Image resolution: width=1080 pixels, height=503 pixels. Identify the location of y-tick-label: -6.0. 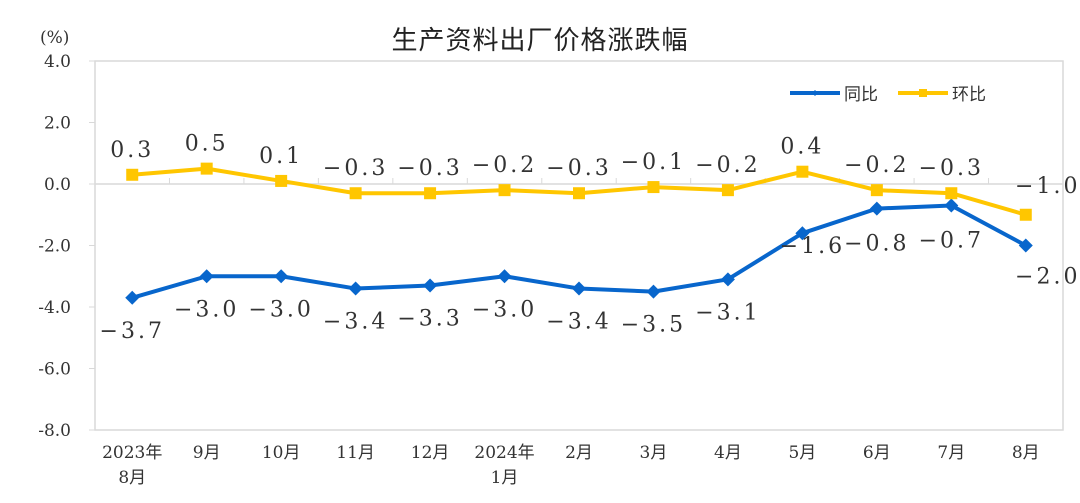
(54, 370).